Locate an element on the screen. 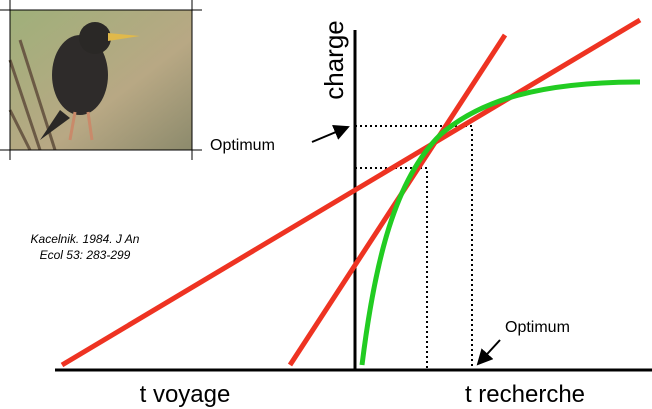 The height and width of the screenshot is (409, 652). x-axis-label: t voyage is located at coordinates (185, 394).